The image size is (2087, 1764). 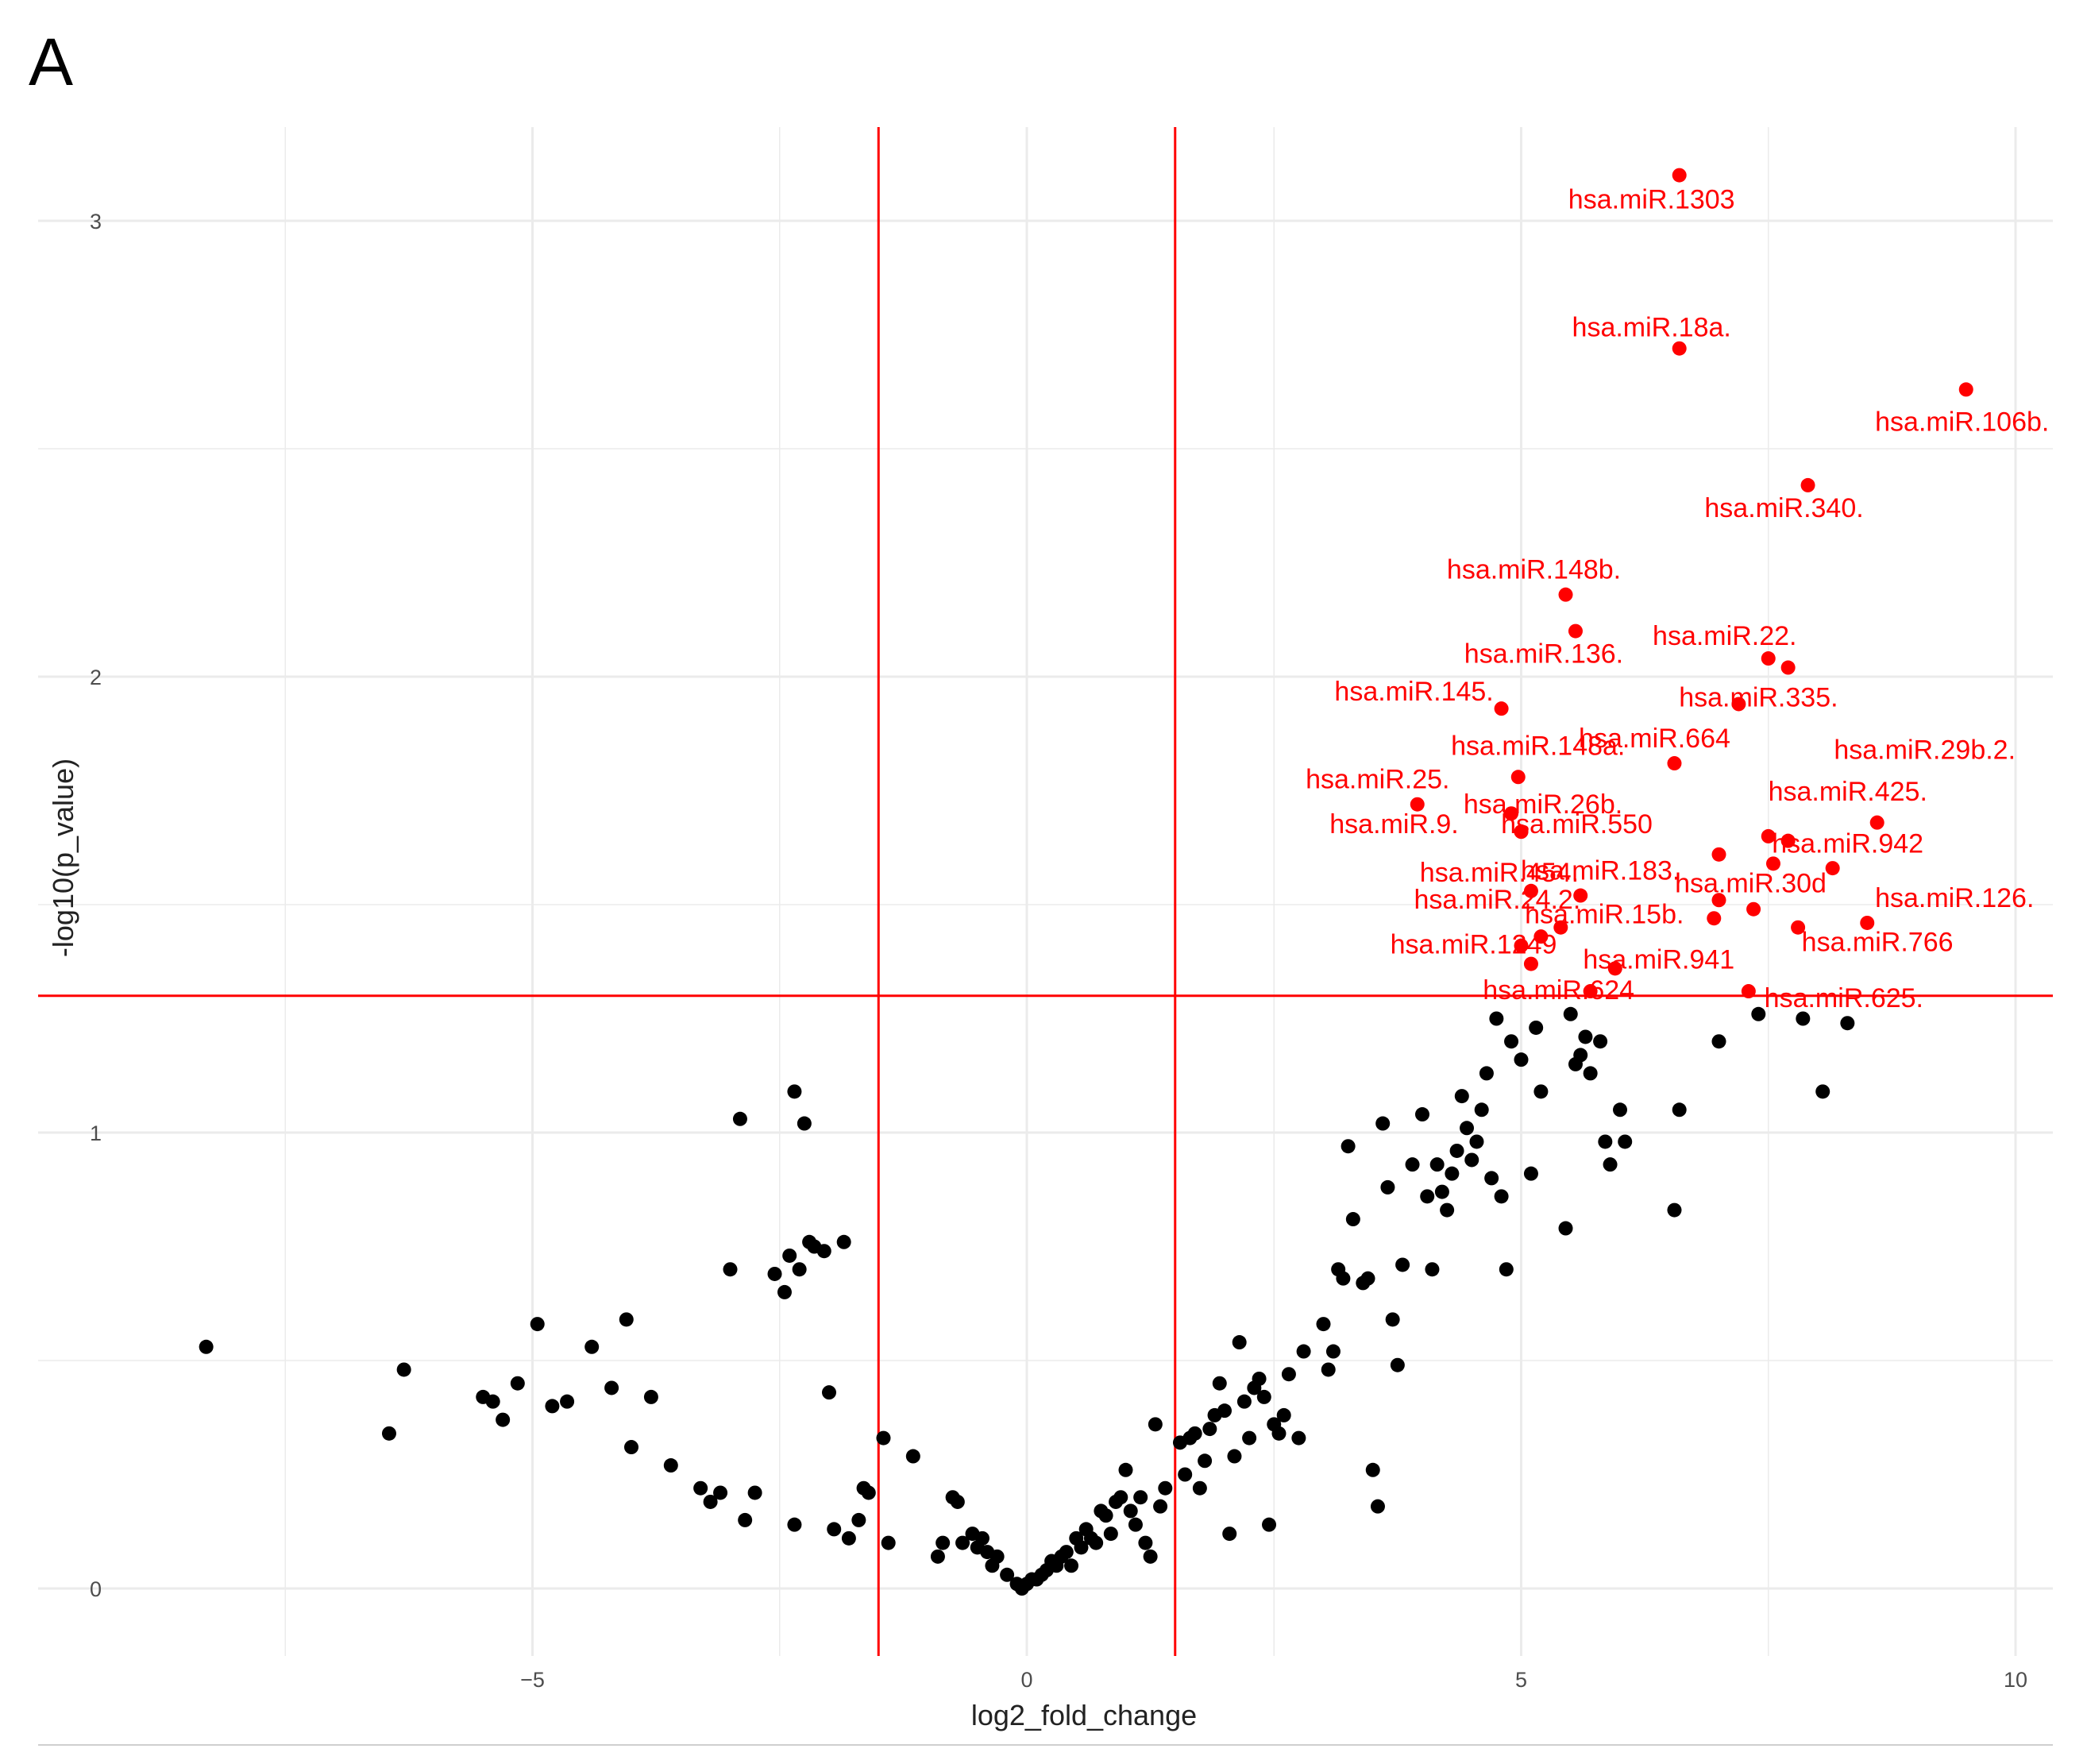 I want to click on point-label: hsa.miR.664, so click(x=1655, y=739).